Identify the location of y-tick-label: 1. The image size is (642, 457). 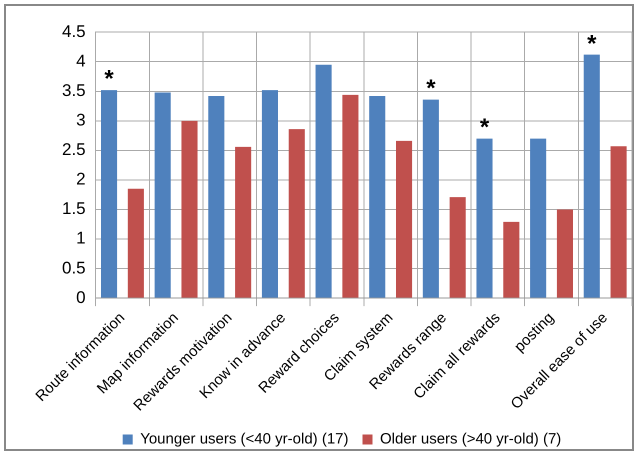
(81, 238).